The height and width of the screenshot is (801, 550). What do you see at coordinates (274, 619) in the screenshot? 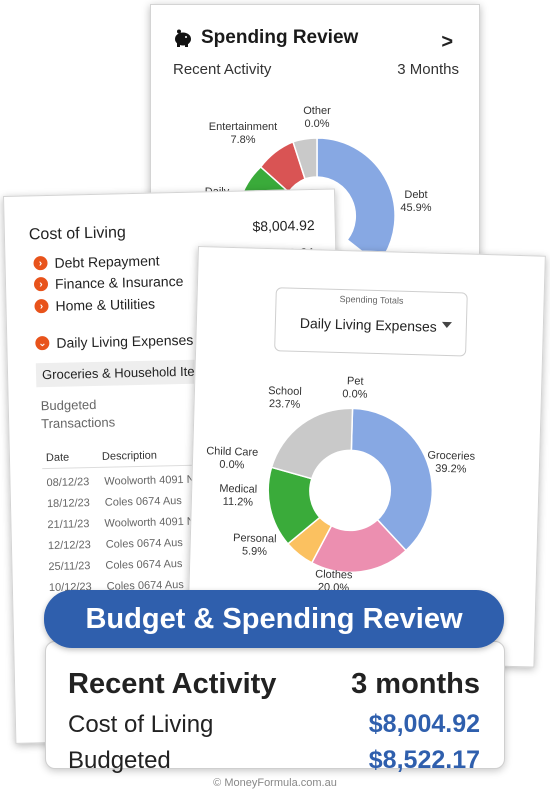
I see `banner-title: Budget & Spending Review` at bounding box center [274, 619].